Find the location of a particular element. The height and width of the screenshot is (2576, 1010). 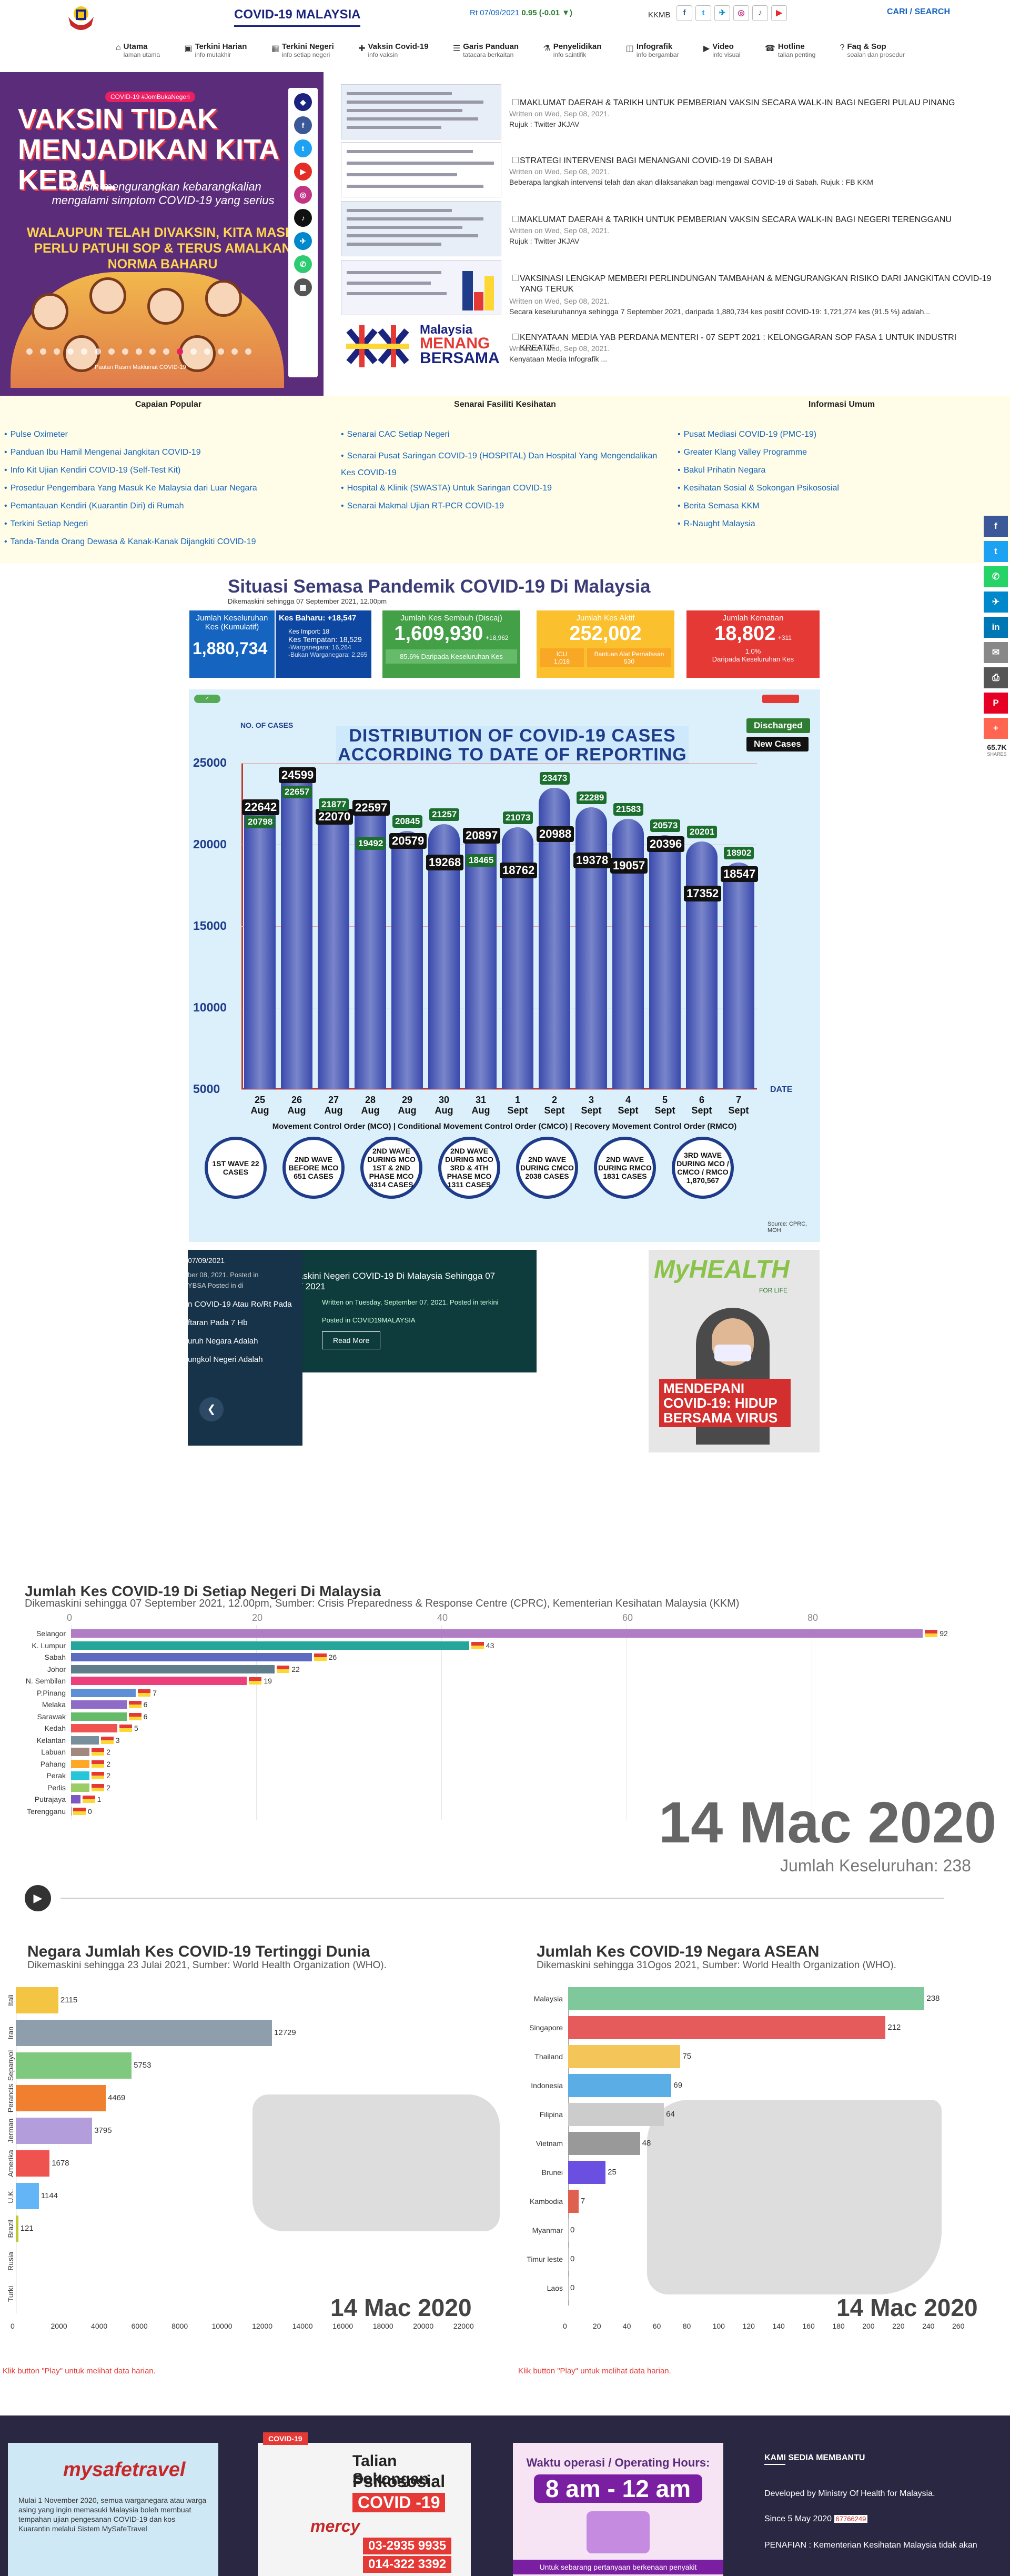

link-item: Pulse Oximeter is located at coordinates (36, 435).